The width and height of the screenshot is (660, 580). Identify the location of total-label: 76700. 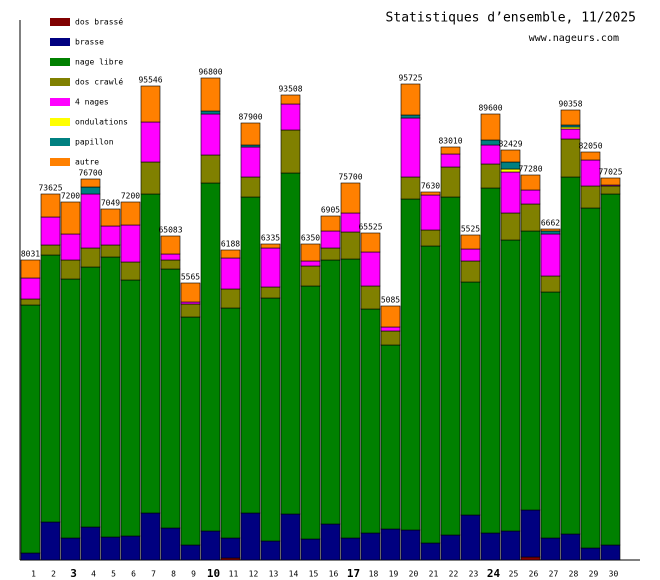
(90, 173).